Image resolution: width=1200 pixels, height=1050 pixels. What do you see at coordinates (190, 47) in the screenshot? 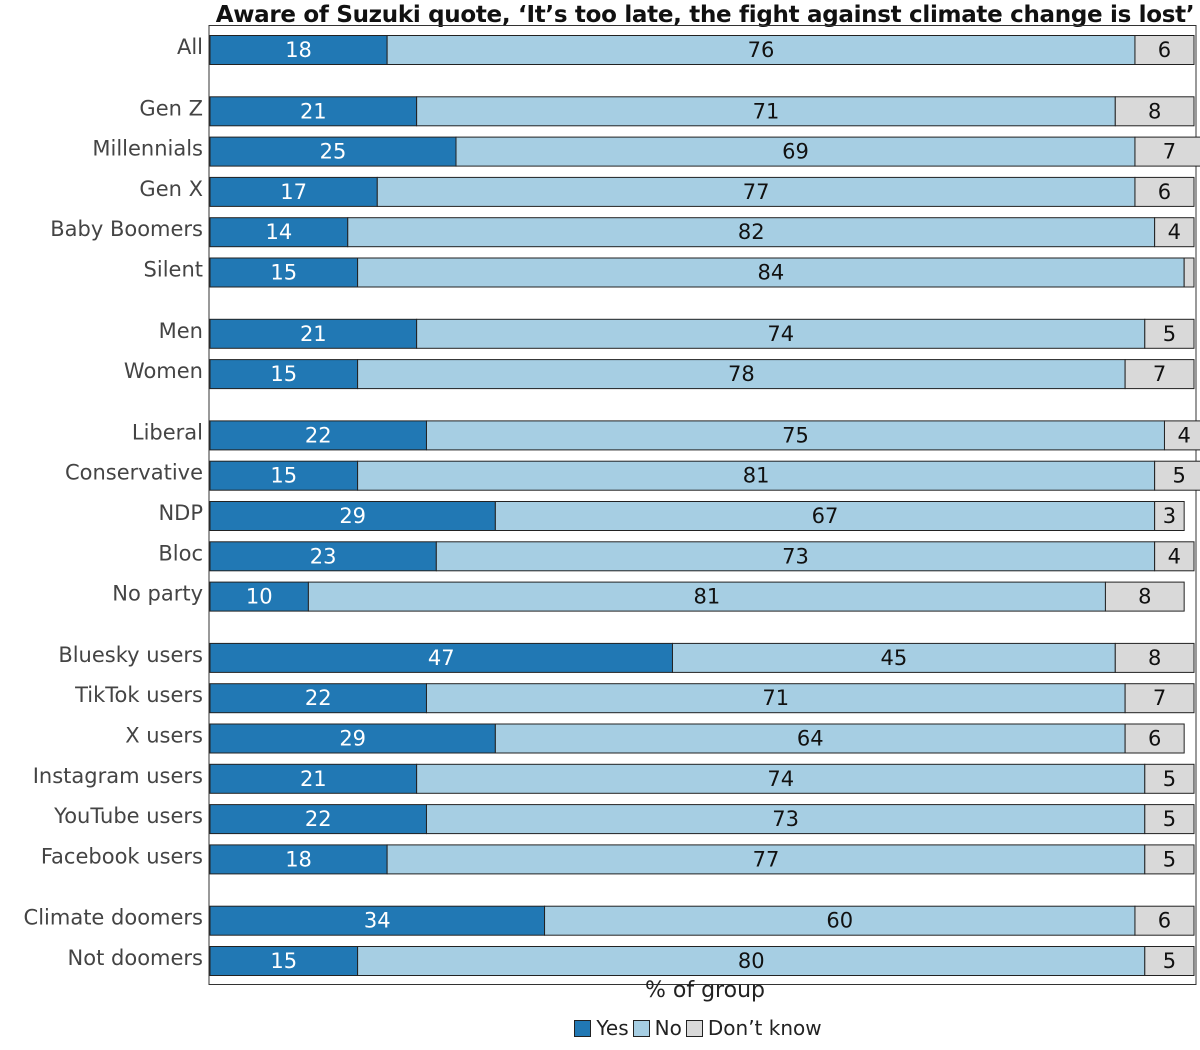
I see `category-label-all: All` at bounding box center [190, 47].